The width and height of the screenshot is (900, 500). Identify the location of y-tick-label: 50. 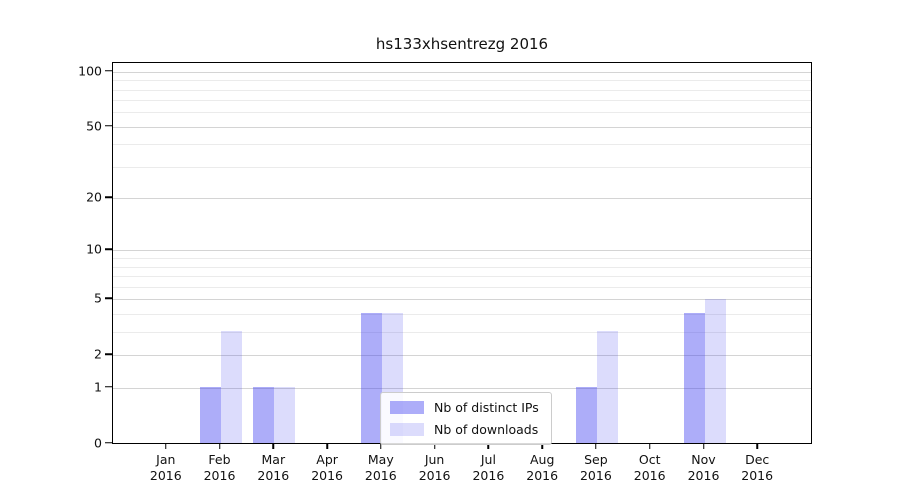
(94, 126).